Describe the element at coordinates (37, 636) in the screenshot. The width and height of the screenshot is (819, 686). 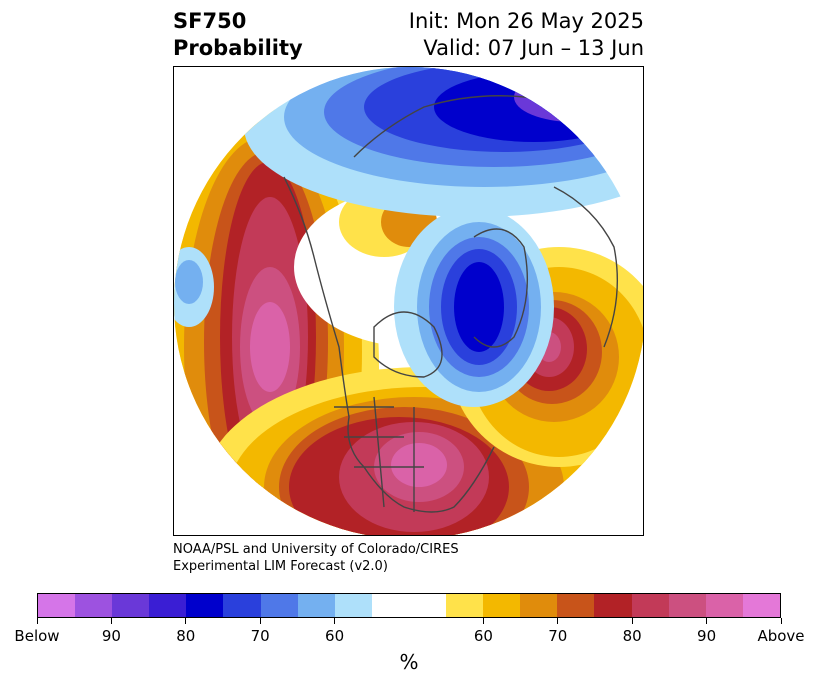
I see `colorbar-tick-label: Below` at that location.